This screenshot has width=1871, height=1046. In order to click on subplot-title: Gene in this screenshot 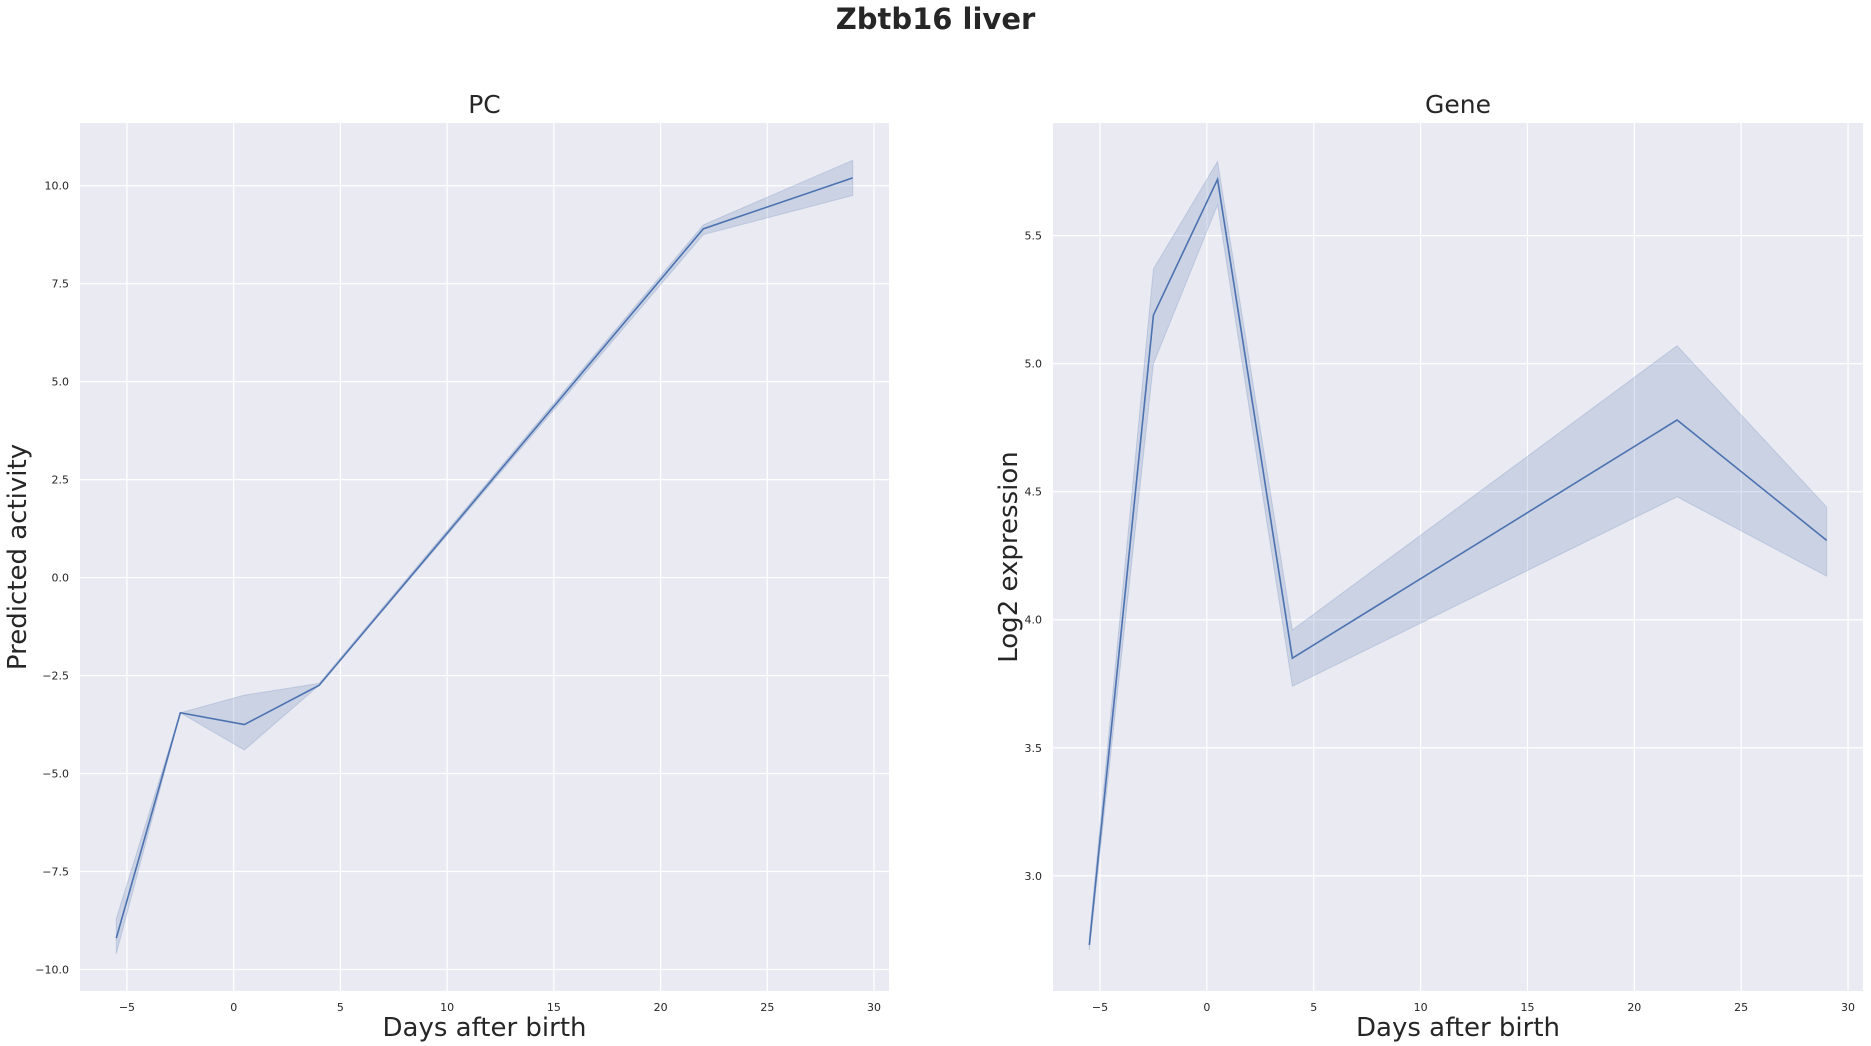, I will do `click(1458, 104)`.